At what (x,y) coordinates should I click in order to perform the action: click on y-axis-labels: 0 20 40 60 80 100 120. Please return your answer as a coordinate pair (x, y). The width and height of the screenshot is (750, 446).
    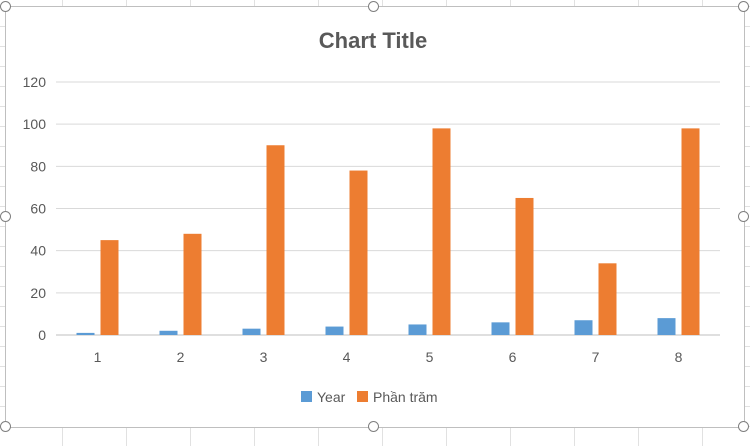
    Looking at the image, I should click on (35, 208).